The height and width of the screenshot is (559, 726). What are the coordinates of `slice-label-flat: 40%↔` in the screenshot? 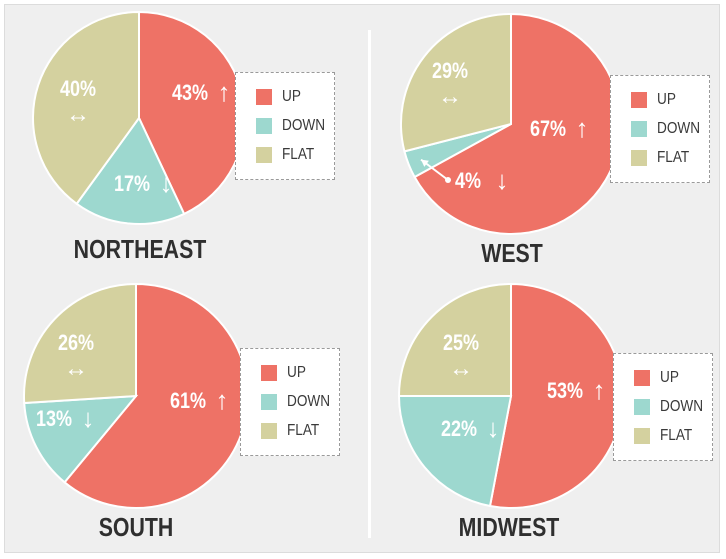 It's located at (78, 102).